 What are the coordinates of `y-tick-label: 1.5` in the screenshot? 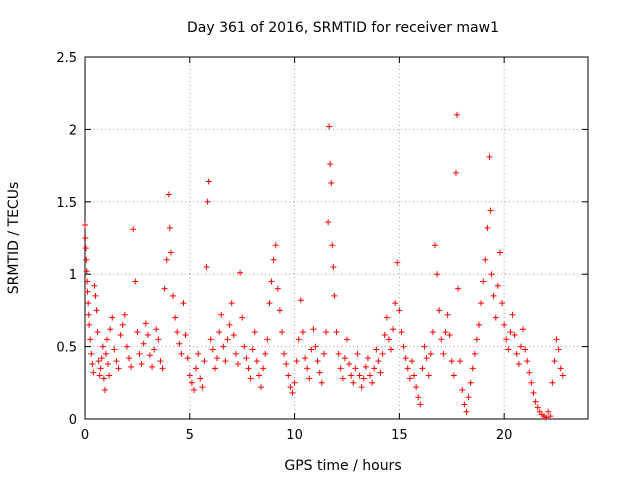 It's located at (66, 203).